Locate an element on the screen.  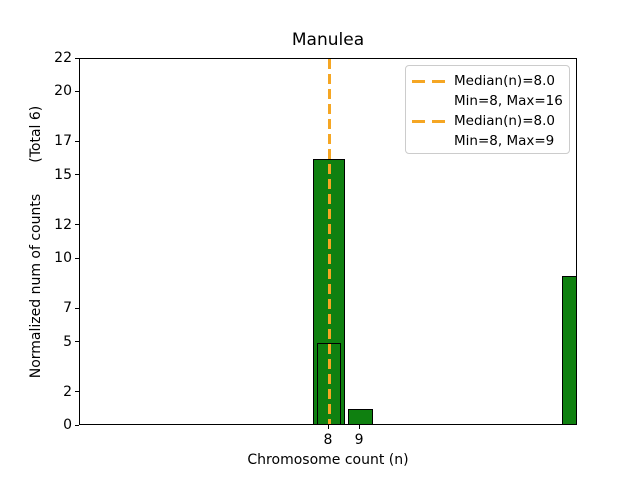
legend-row: Min=8, Max=9 is located at coordinates (490, 141).